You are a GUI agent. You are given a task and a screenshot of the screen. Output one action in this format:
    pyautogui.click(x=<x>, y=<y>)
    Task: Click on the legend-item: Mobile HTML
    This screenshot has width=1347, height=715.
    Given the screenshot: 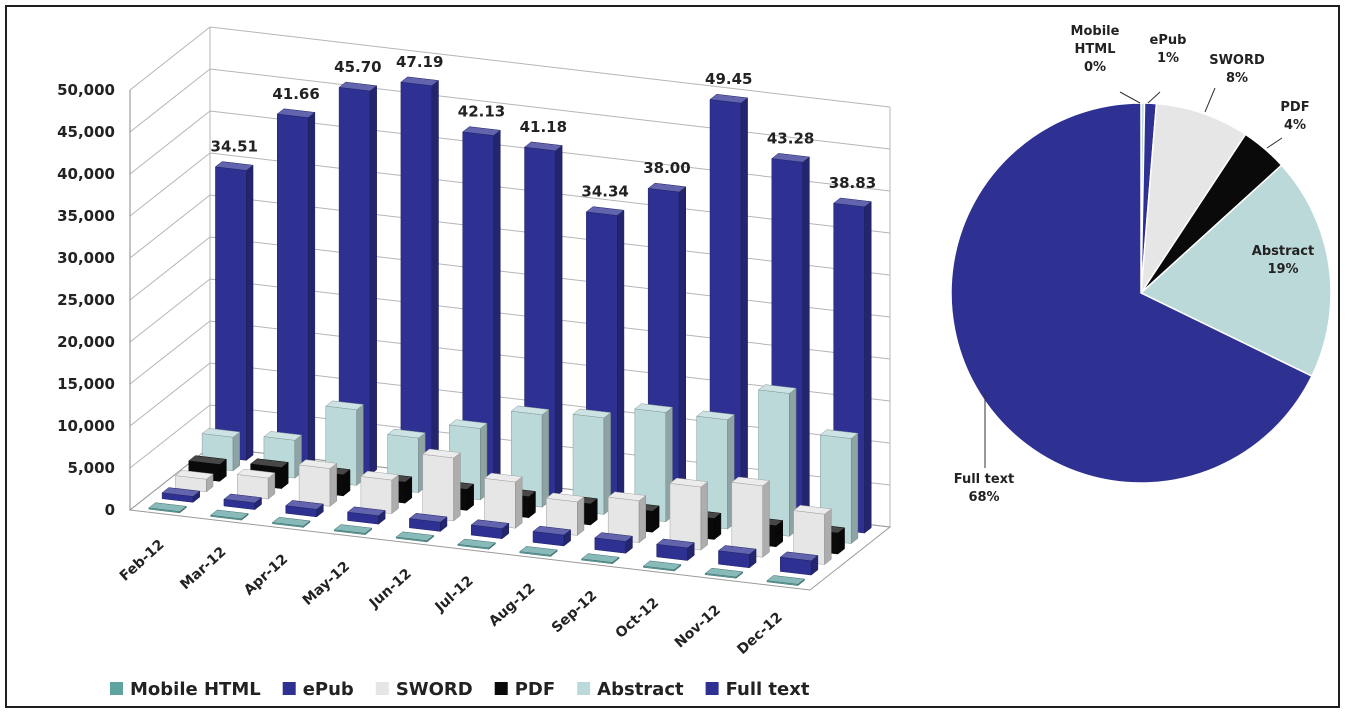 What is the action you would take?
    pyautogui.click(x=185, y=689)
    